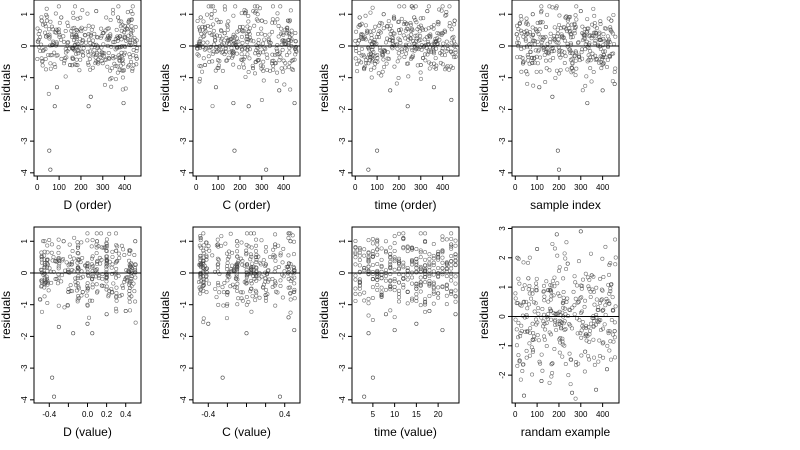  What do you see at coordinates (502, 141) in the screenshot?
I see `y-tick-label: -3` at bounding box center [502, 141].